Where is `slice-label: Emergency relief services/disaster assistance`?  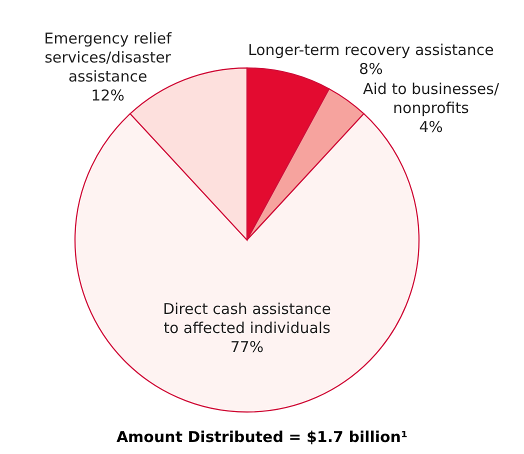
slice-label: Emergency relief services/disaster assistance is located at coordinates (108, 57).